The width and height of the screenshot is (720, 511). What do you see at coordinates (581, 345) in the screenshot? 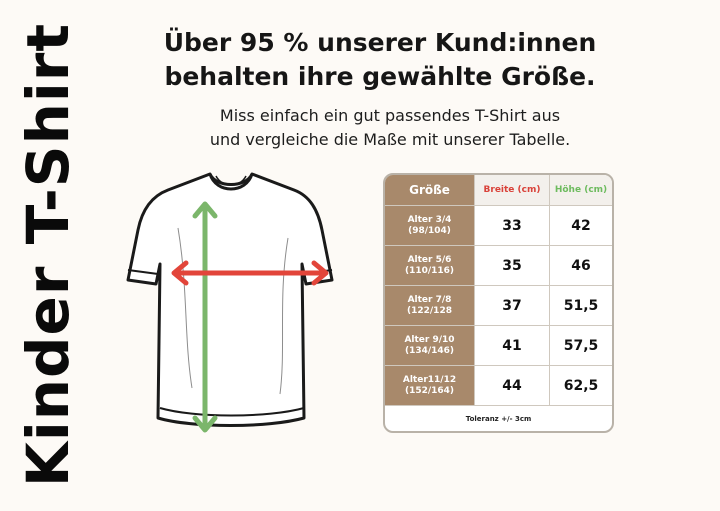
I see `height-value: 57,5` at bounding box center [581, 345].